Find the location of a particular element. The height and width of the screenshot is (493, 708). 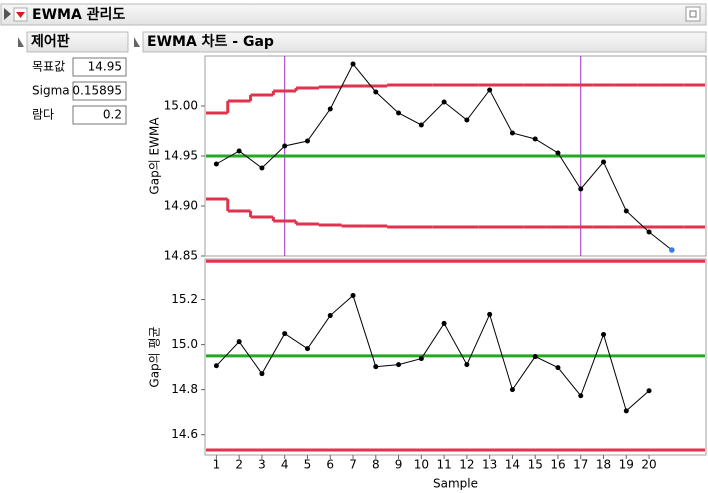

panel-title: 제어판 is located at coordinates (50, 41).